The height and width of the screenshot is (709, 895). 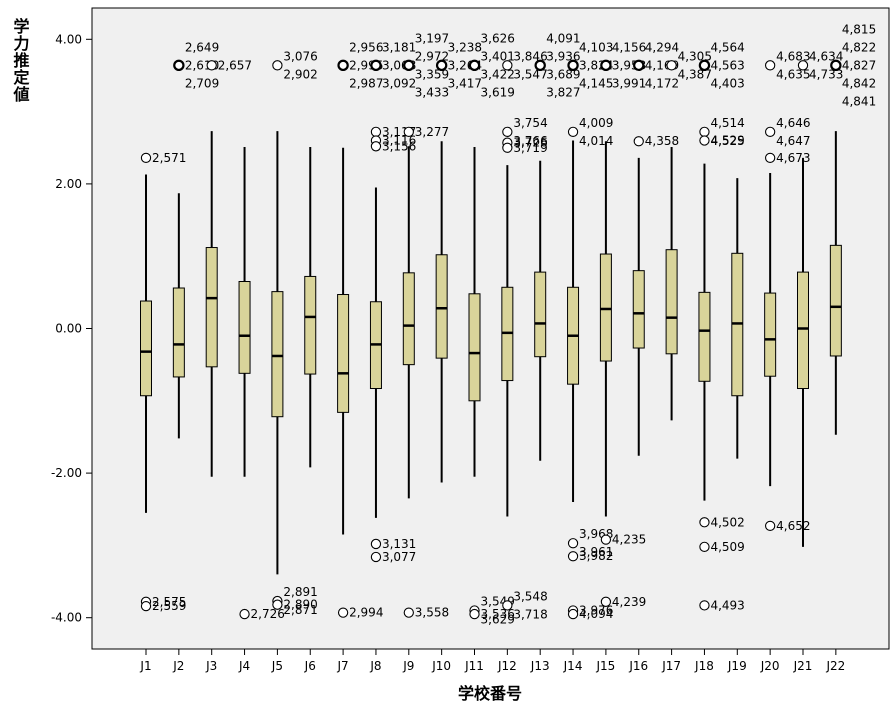 I want to click on outlier-label: 2,649, so click(x=202, y=47).